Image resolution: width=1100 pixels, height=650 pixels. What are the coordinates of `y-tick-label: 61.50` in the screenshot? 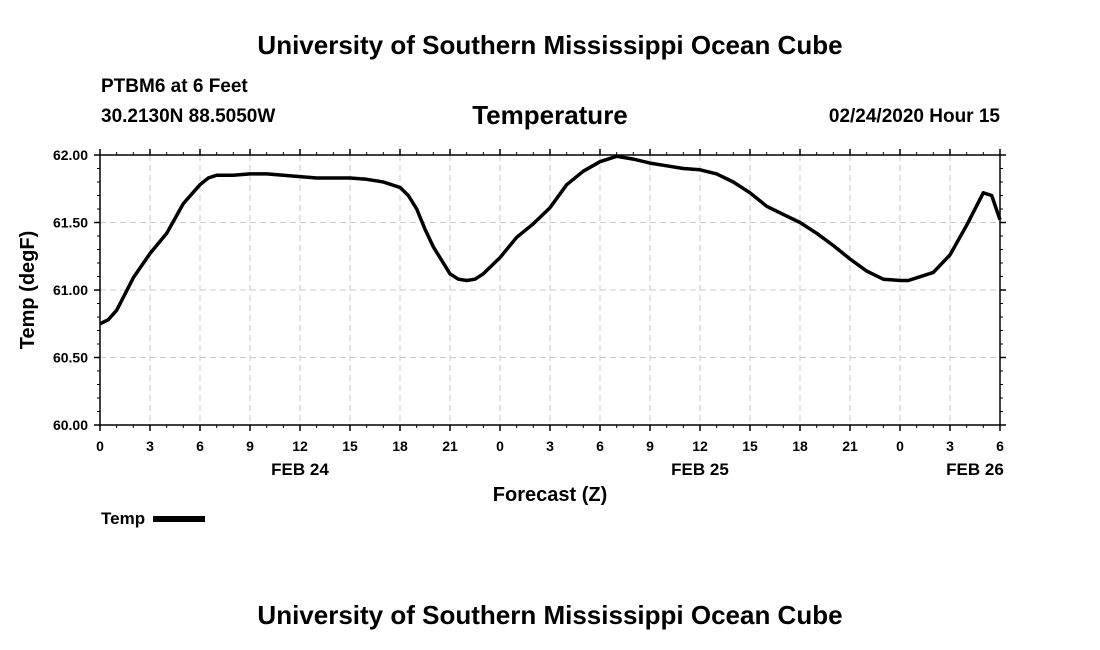 It's located at (70, 223).